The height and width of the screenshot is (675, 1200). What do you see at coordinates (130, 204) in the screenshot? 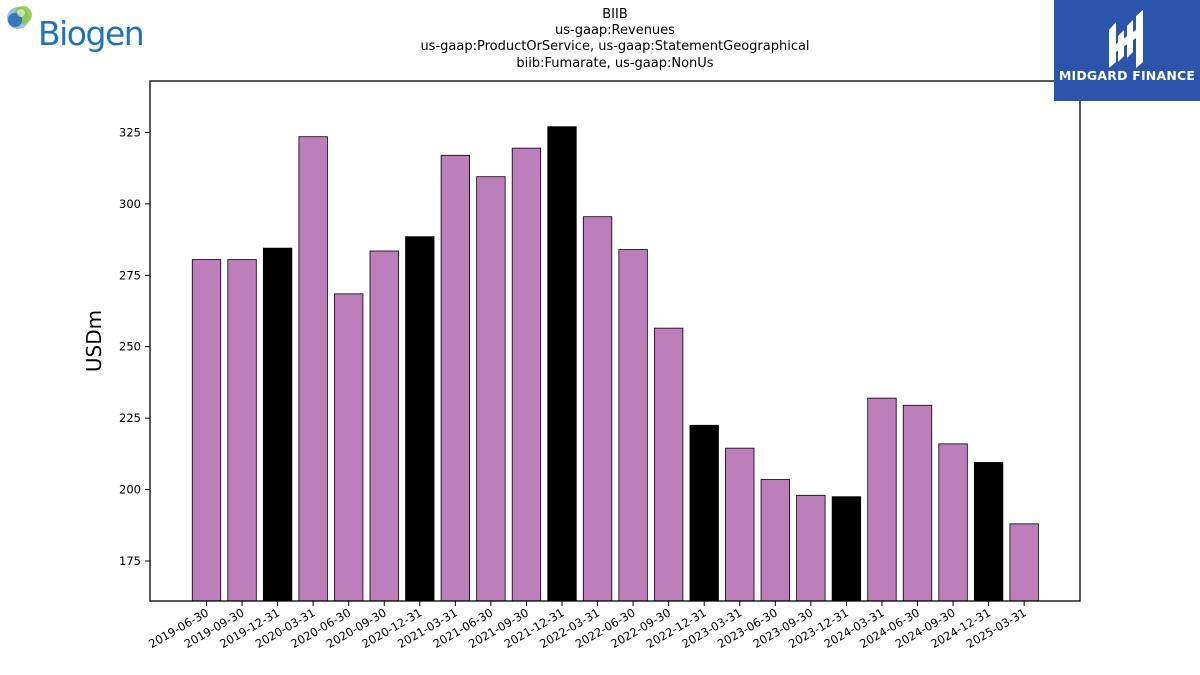
I see `y-tick-label: 300` at bounding box center [130, 204].